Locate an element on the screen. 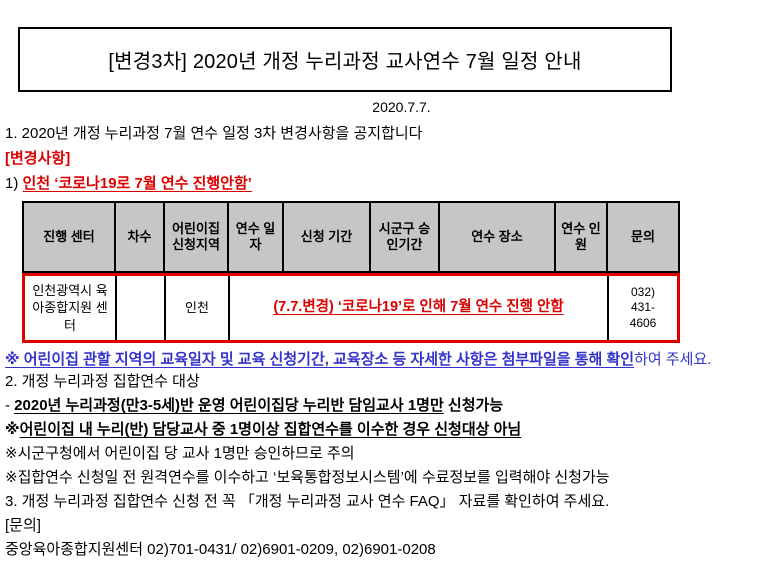  cancellation-notice-text: (7.7.변경) ‘코로나19’로 인해 7월 연수 진행 안함 is located at coordinates (418, 307).